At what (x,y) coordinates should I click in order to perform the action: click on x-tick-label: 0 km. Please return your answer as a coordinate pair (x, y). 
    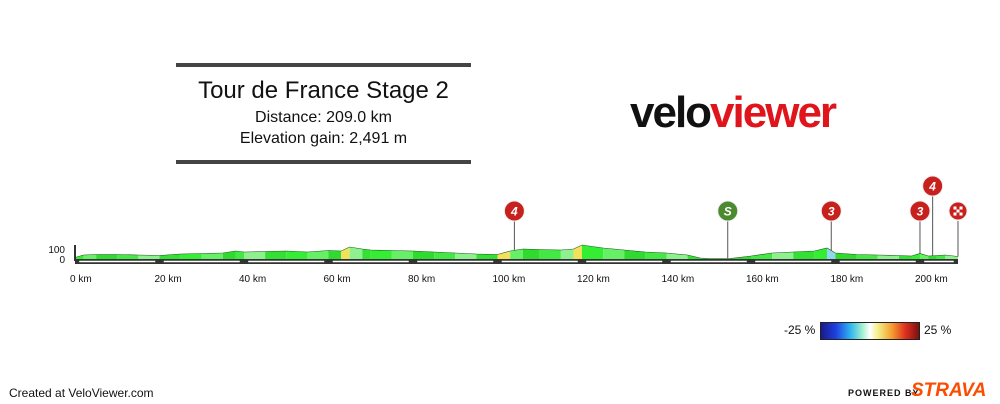
    Looking at the image, I should click on (81, 279).